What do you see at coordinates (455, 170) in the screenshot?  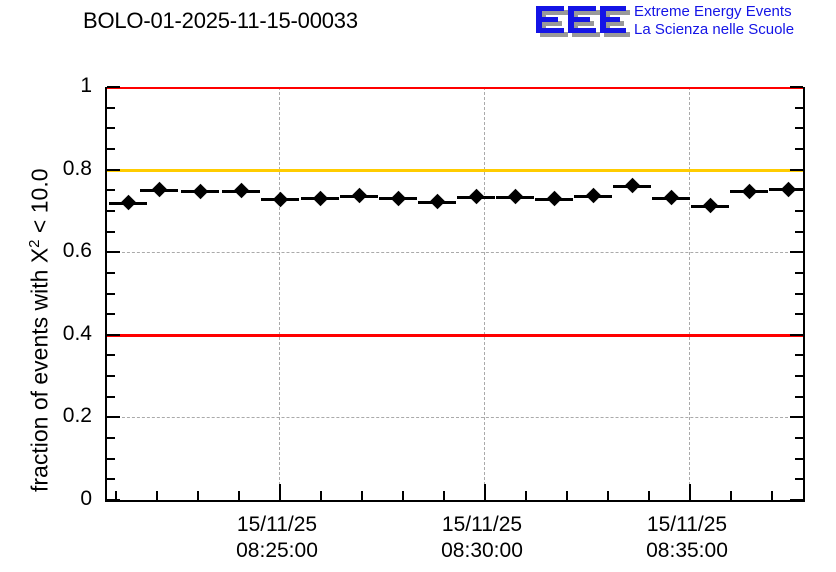 I see `reference-line-warning-threshold` at bounding box center [455, 170].